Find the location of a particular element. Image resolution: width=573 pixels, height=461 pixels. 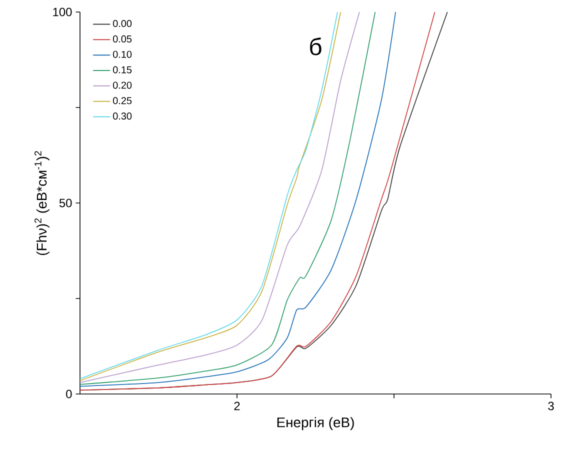

y-tick-label: 50 is located at coordinates (65, 203).